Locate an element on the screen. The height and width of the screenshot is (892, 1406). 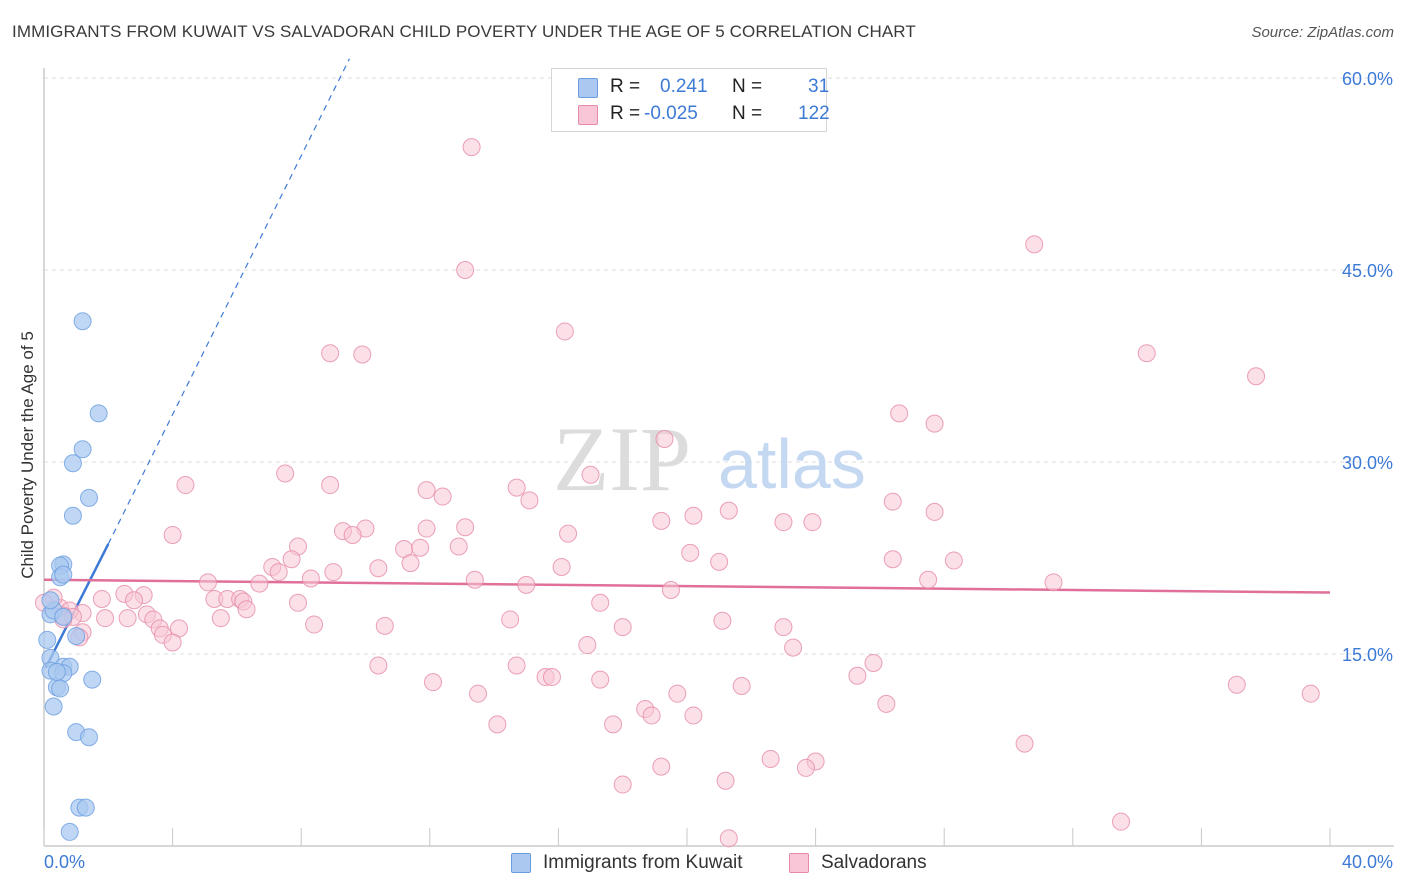
legend-n-value: 122 is located at coordinates (814, 113).